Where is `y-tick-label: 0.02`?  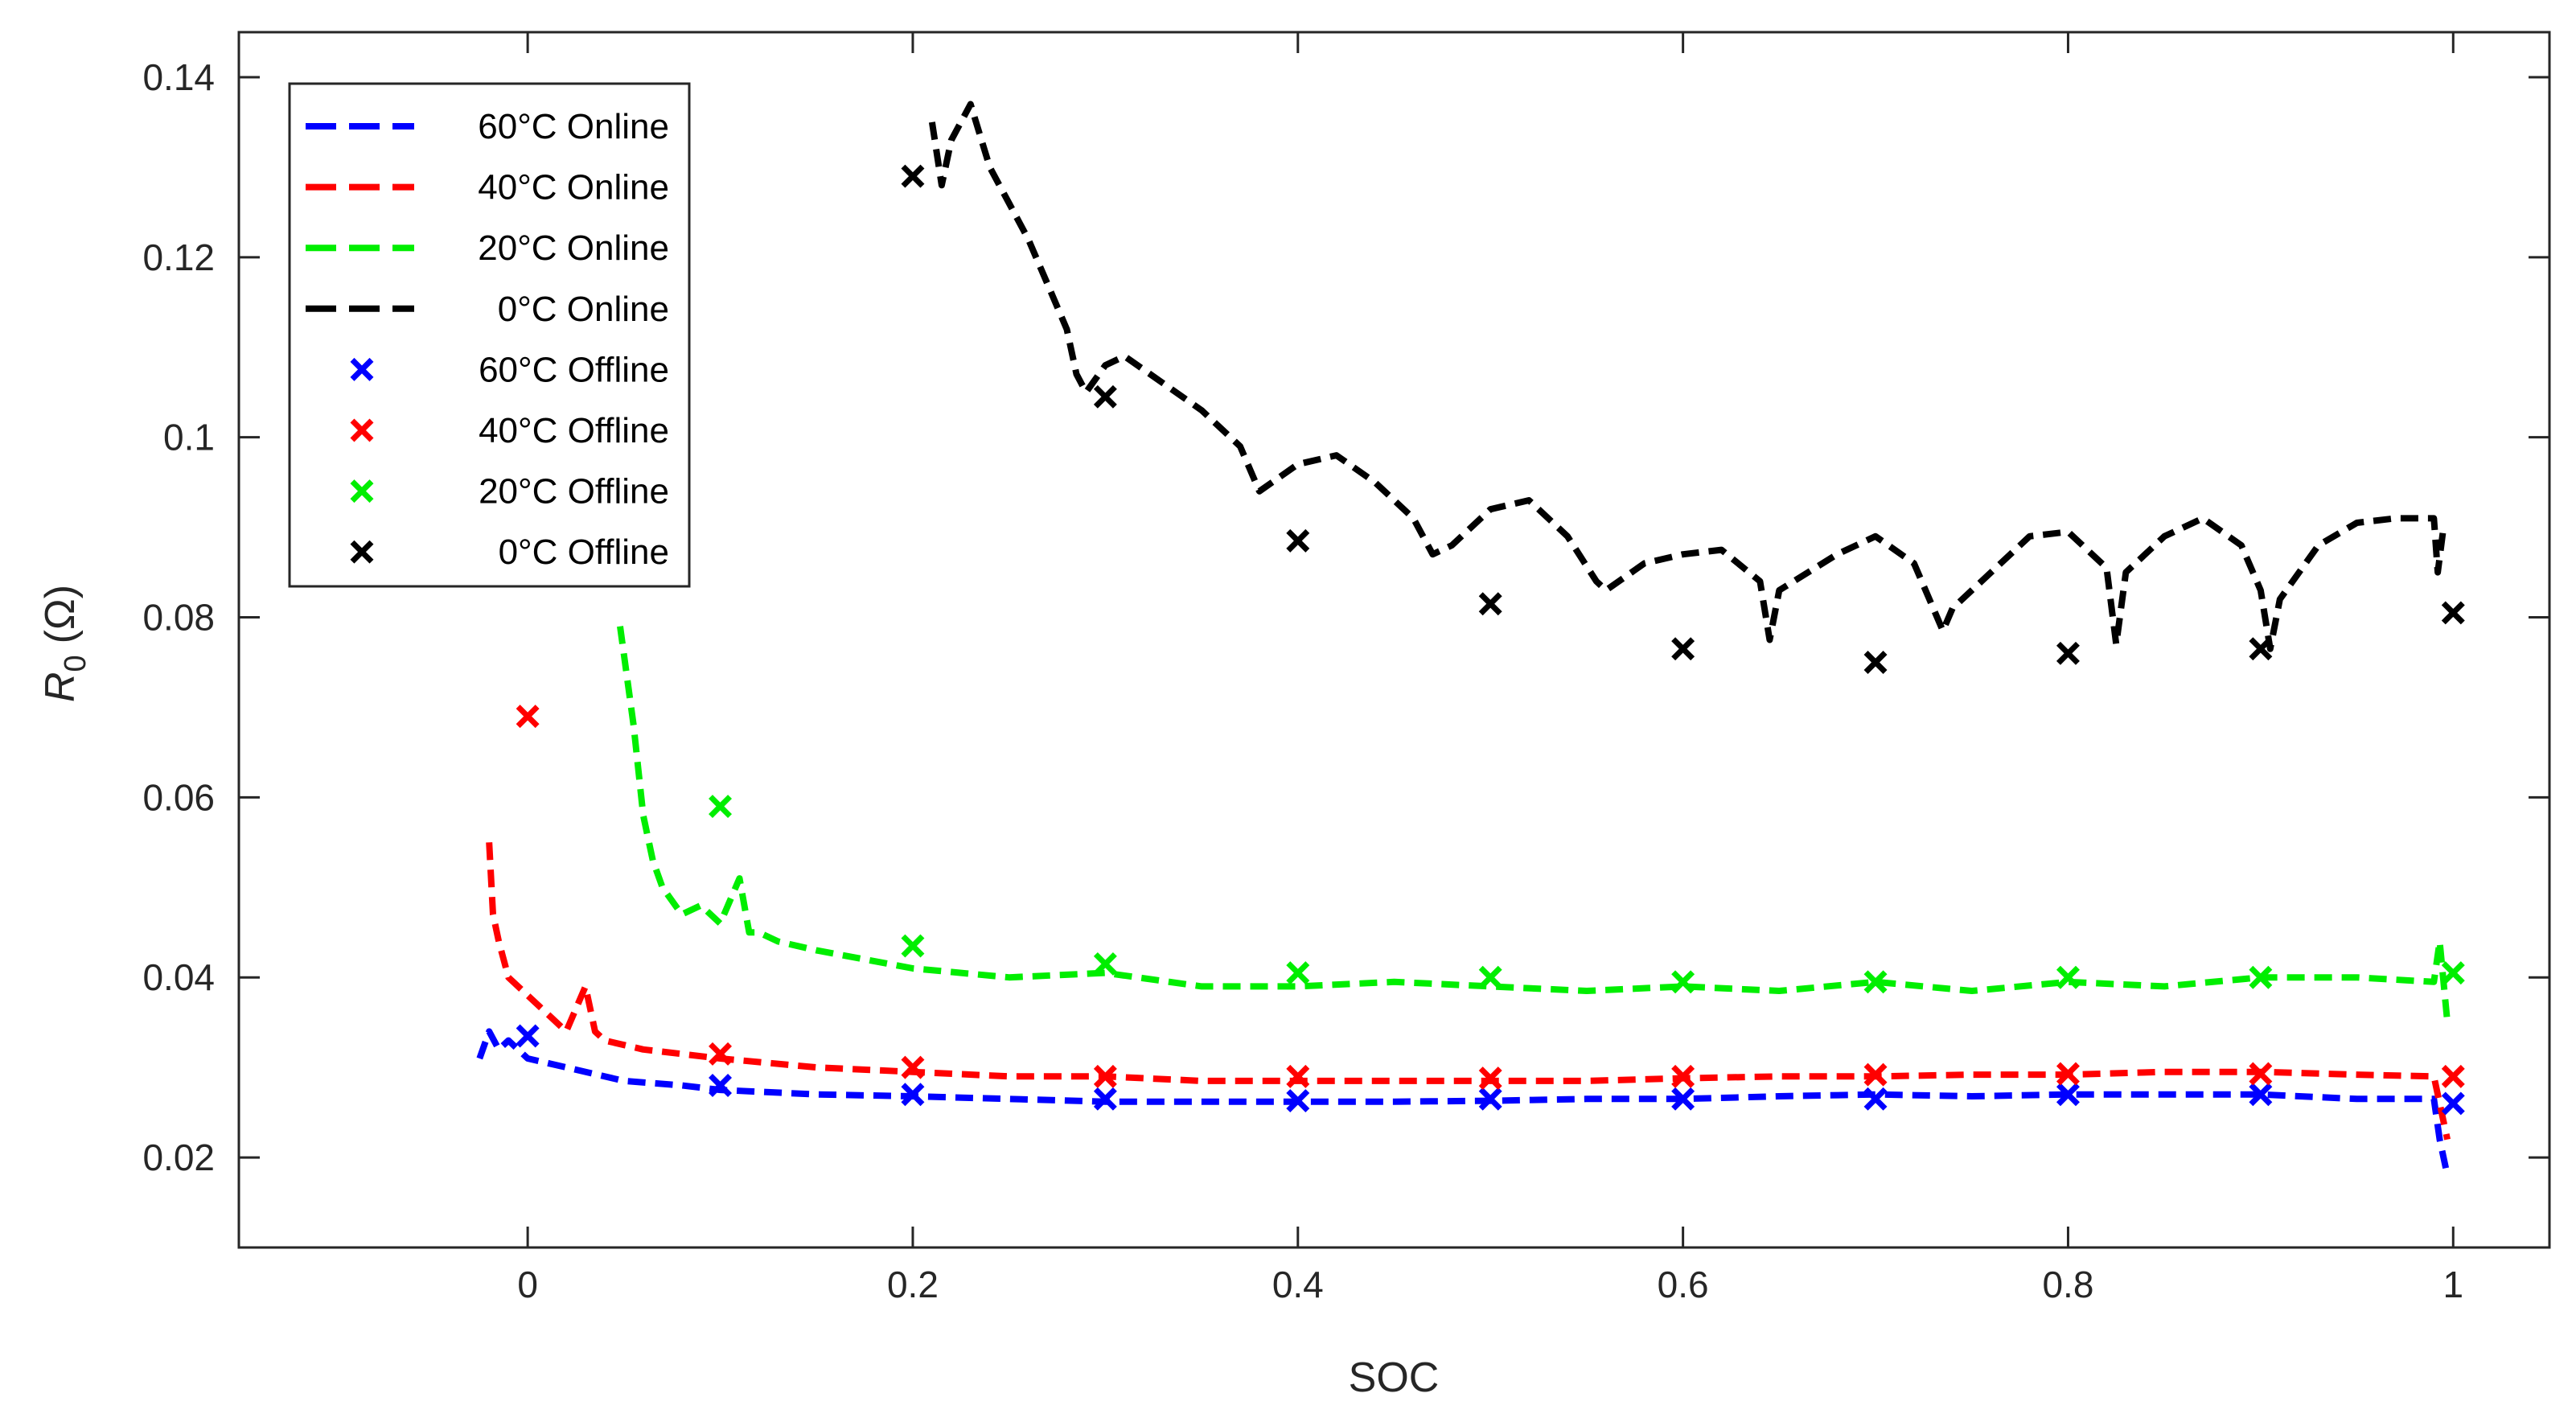
y-tick-label: 0.02 is located at coordinates (178, 1157).